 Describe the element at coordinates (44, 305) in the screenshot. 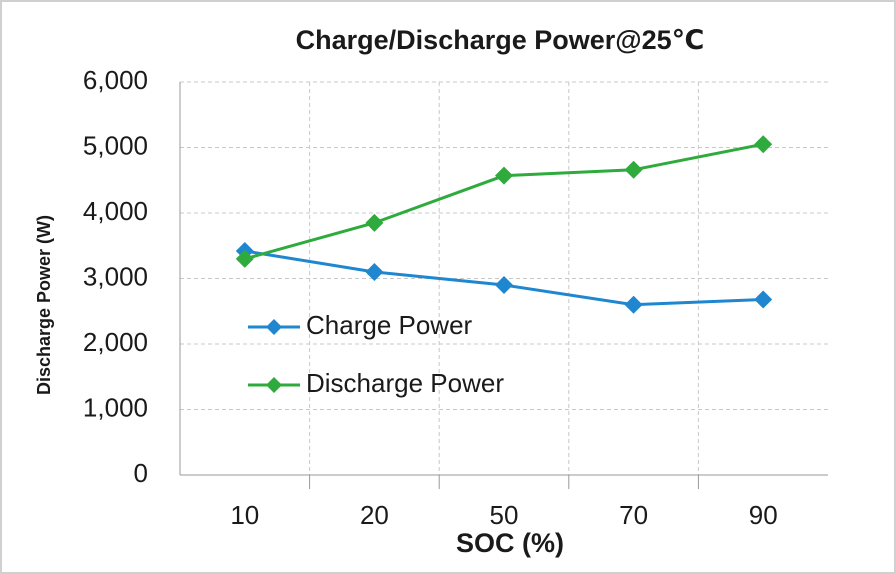

I see `y-axis-label: Discharge Power (W)` at that location.